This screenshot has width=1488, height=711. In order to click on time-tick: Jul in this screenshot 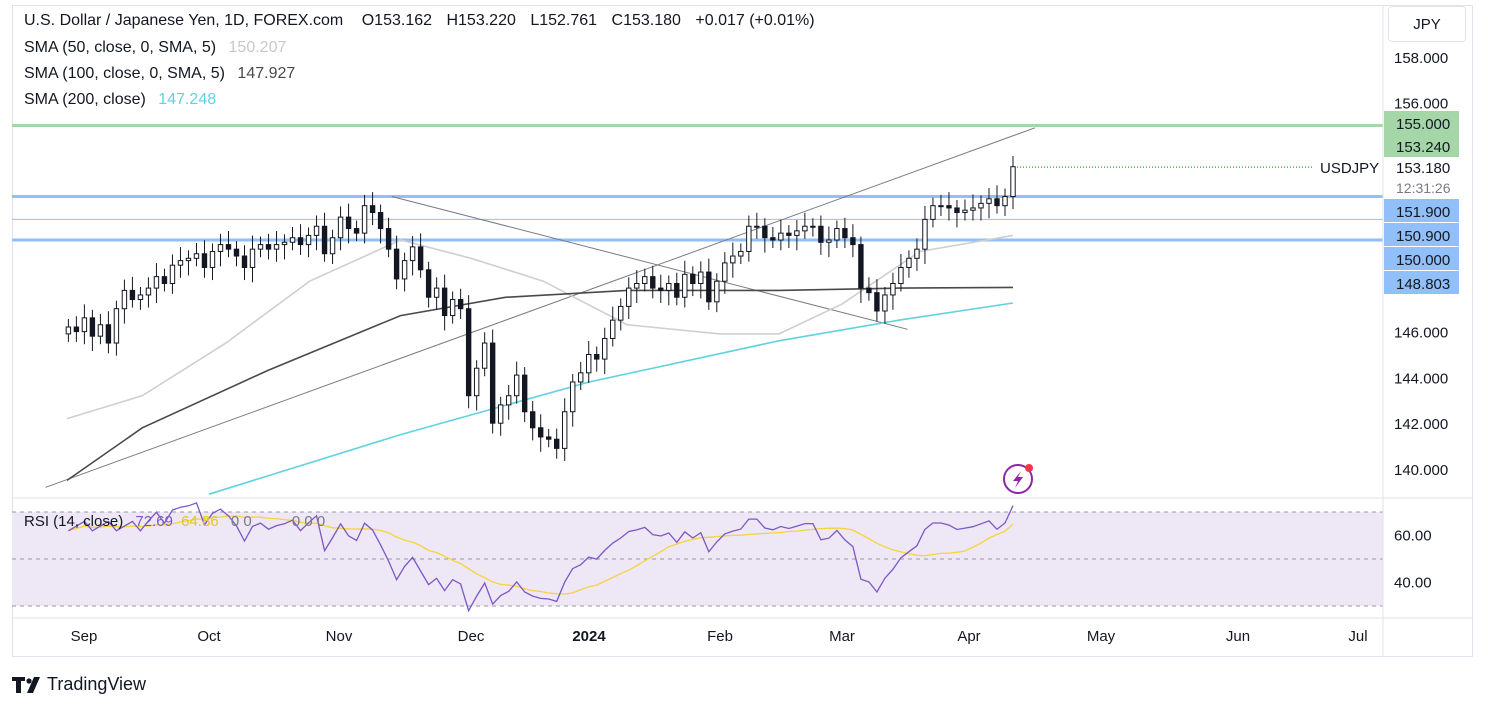, I will do `click(1357, 636)`.